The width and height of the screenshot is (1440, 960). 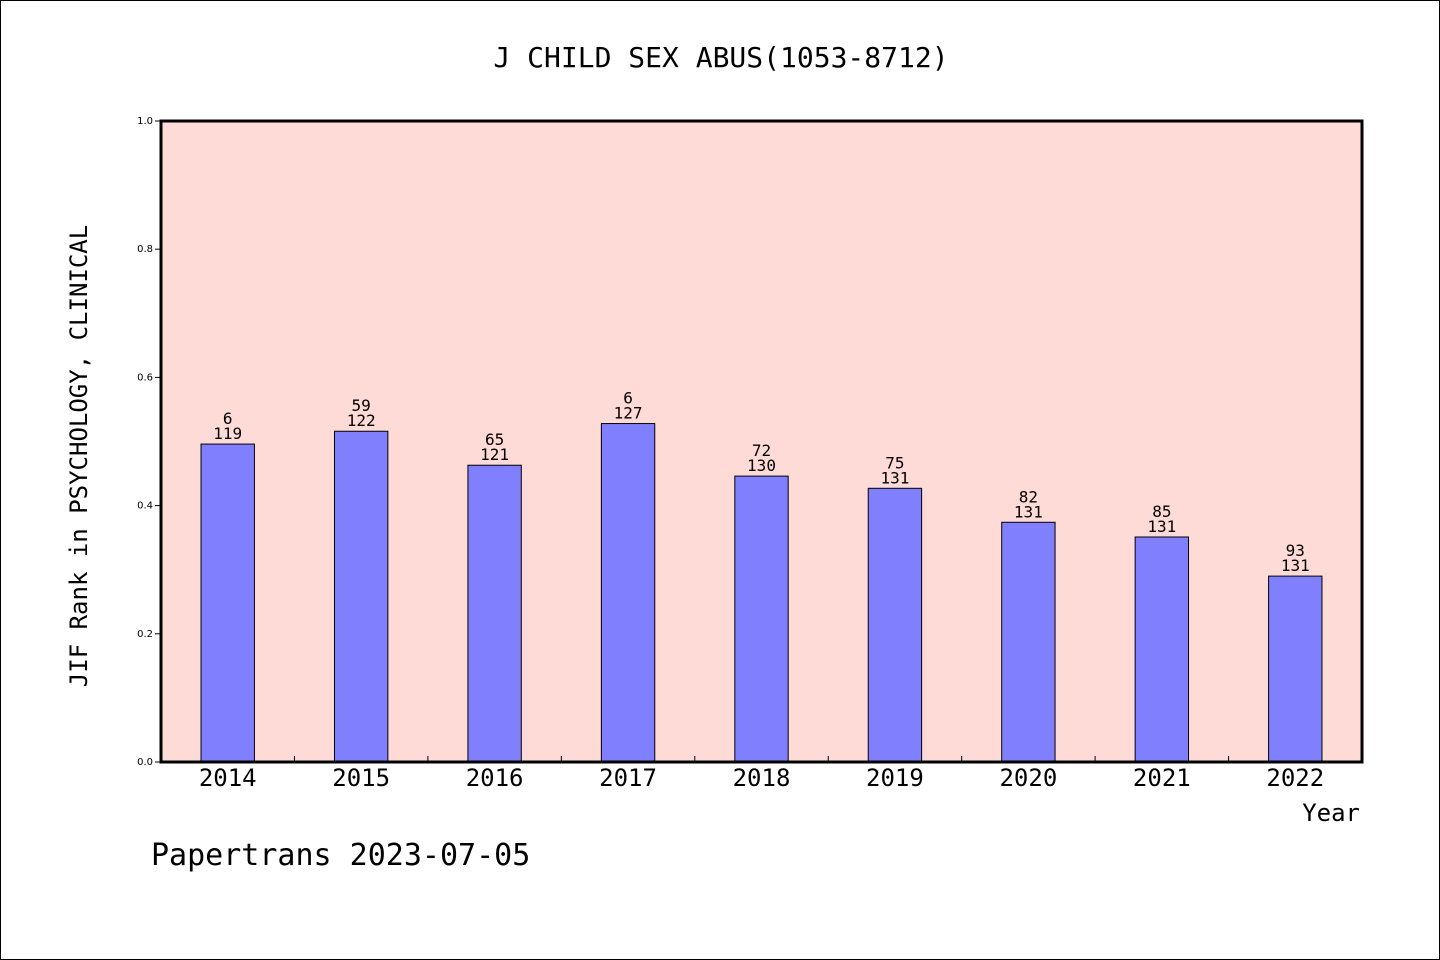 I want to click on data-label-total: 127, so click(x=628, y=413).